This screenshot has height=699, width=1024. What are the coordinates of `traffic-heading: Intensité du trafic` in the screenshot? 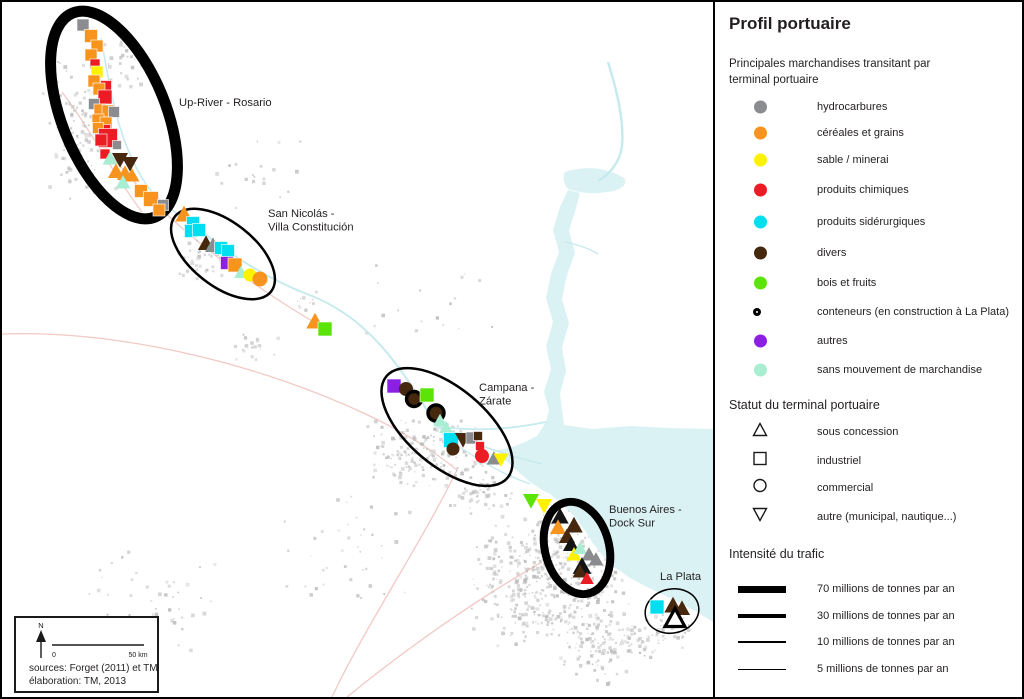 It's located at (777, 554).